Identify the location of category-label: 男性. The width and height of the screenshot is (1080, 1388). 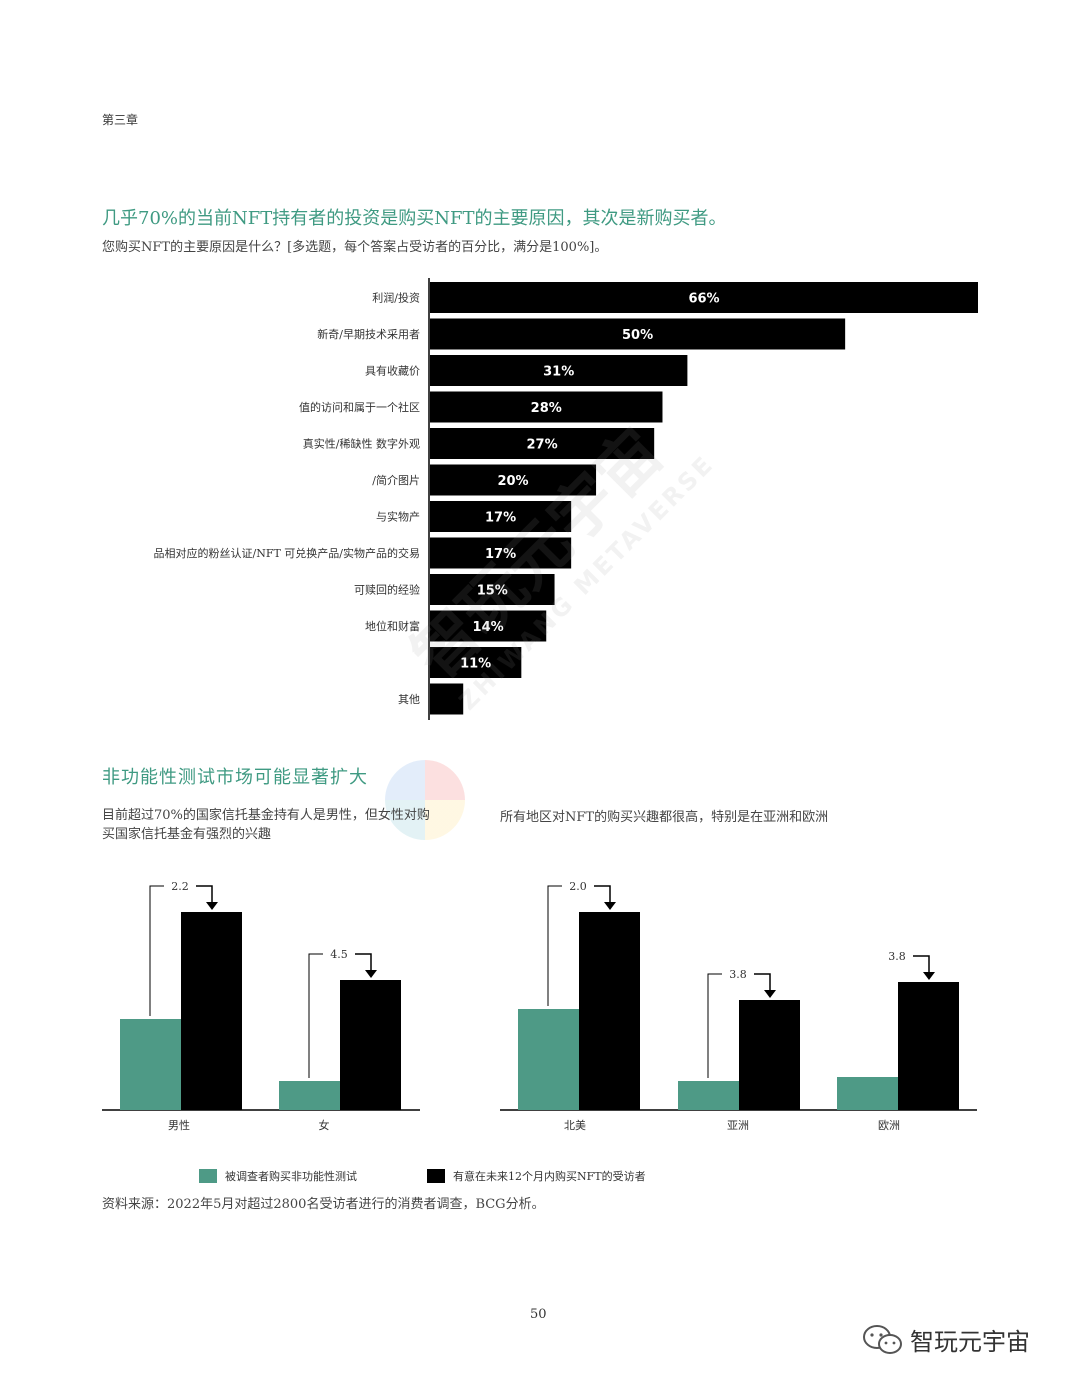
(179, 1125).